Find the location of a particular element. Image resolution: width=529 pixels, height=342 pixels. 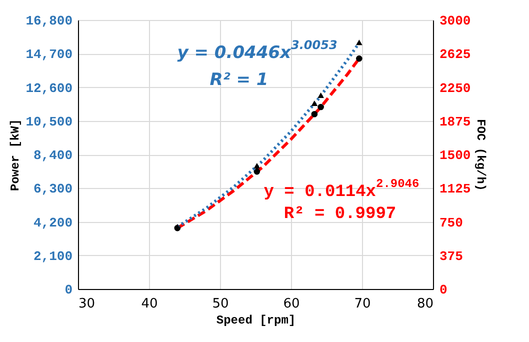

x-tick-label: 80 is located at coordinates (425, 304).